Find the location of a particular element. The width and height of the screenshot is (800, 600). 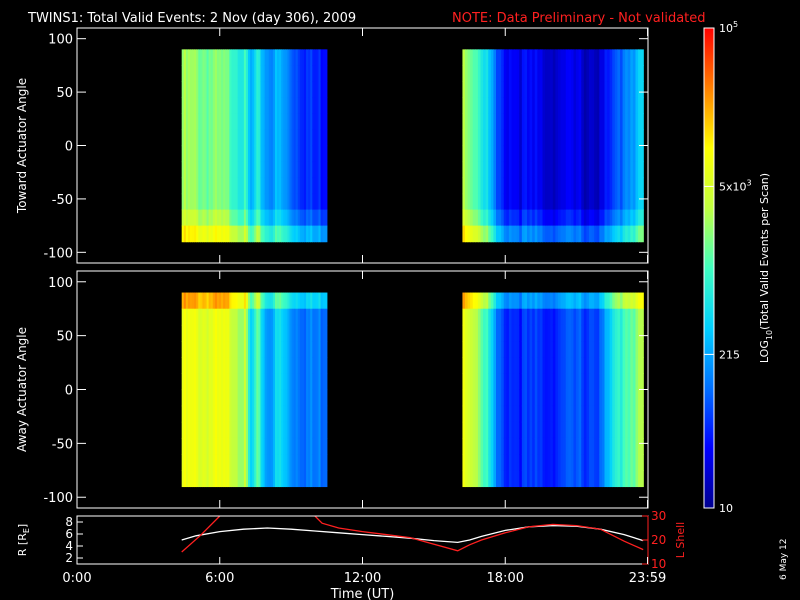

y-tick-label: 50 is located at coordinates (64, 93).